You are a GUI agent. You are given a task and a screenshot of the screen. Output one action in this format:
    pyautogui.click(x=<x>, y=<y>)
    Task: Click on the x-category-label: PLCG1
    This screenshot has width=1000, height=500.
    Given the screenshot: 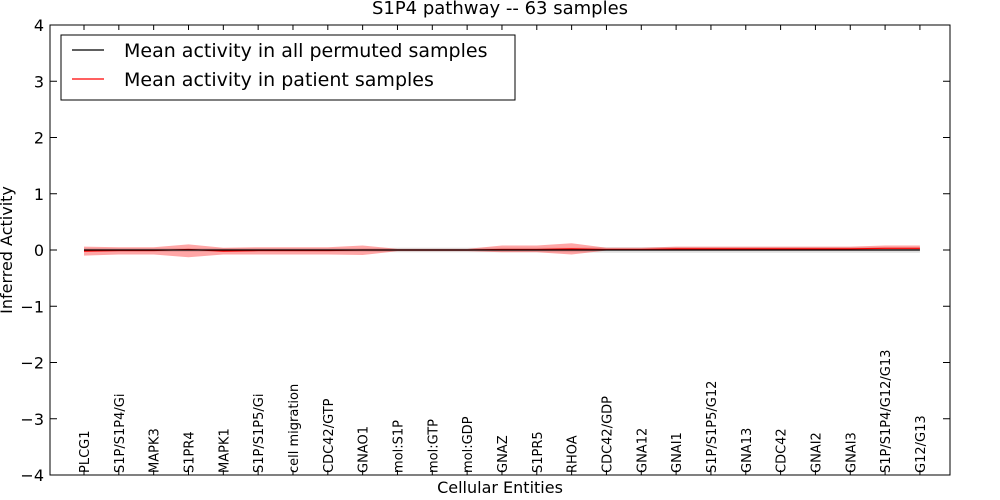 What is the action you would take?
    pyautogui.click(x=85, y=451)
    